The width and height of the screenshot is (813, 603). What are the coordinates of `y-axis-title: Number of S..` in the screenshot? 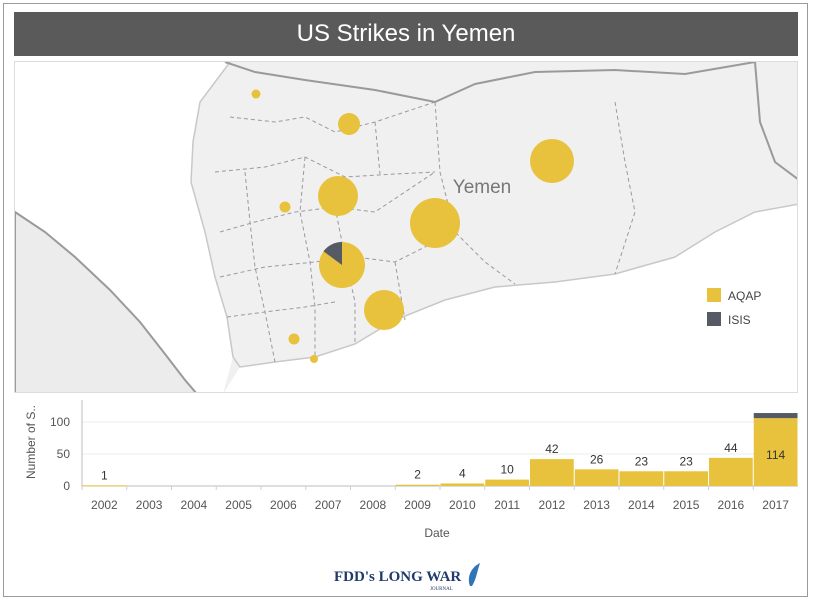 It's located at (31, 442).